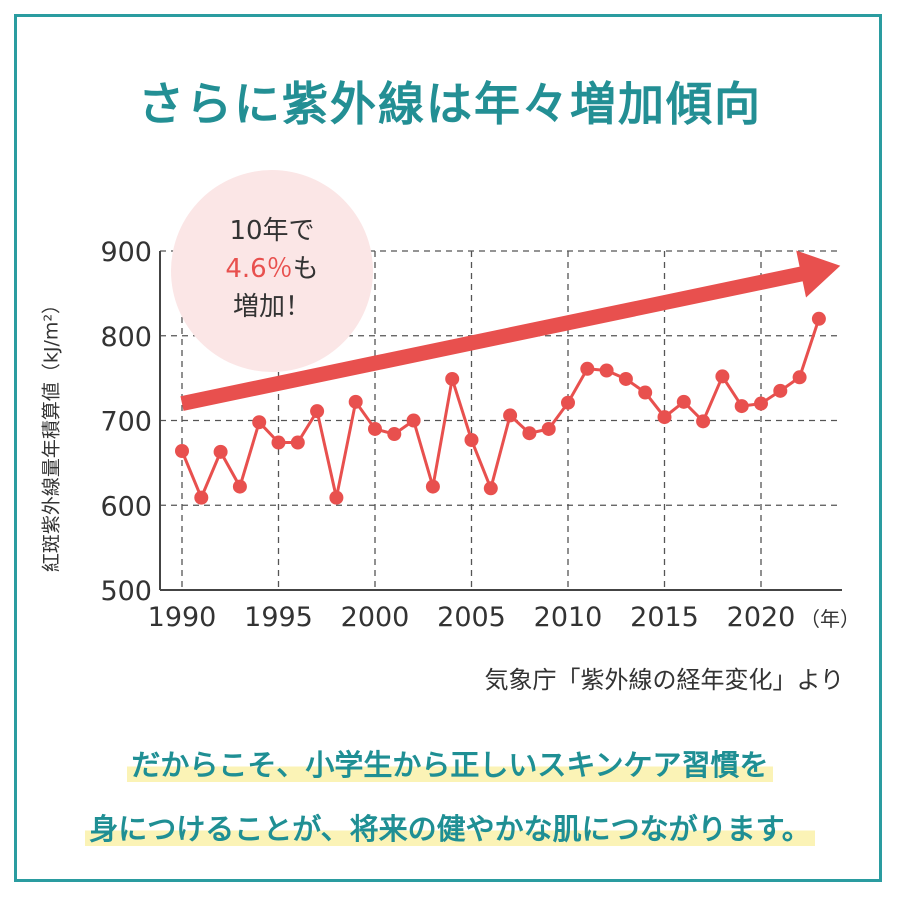  I want to click on trend-arrow-shaft, so click(496, 337).